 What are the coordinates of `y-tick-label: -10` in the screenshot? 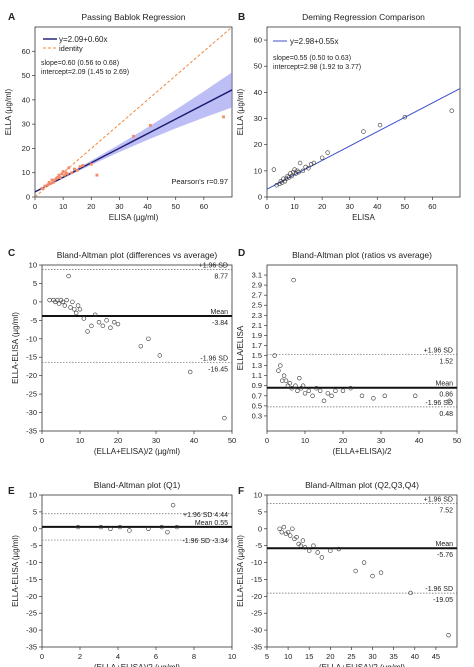 It's located at (31, 562).